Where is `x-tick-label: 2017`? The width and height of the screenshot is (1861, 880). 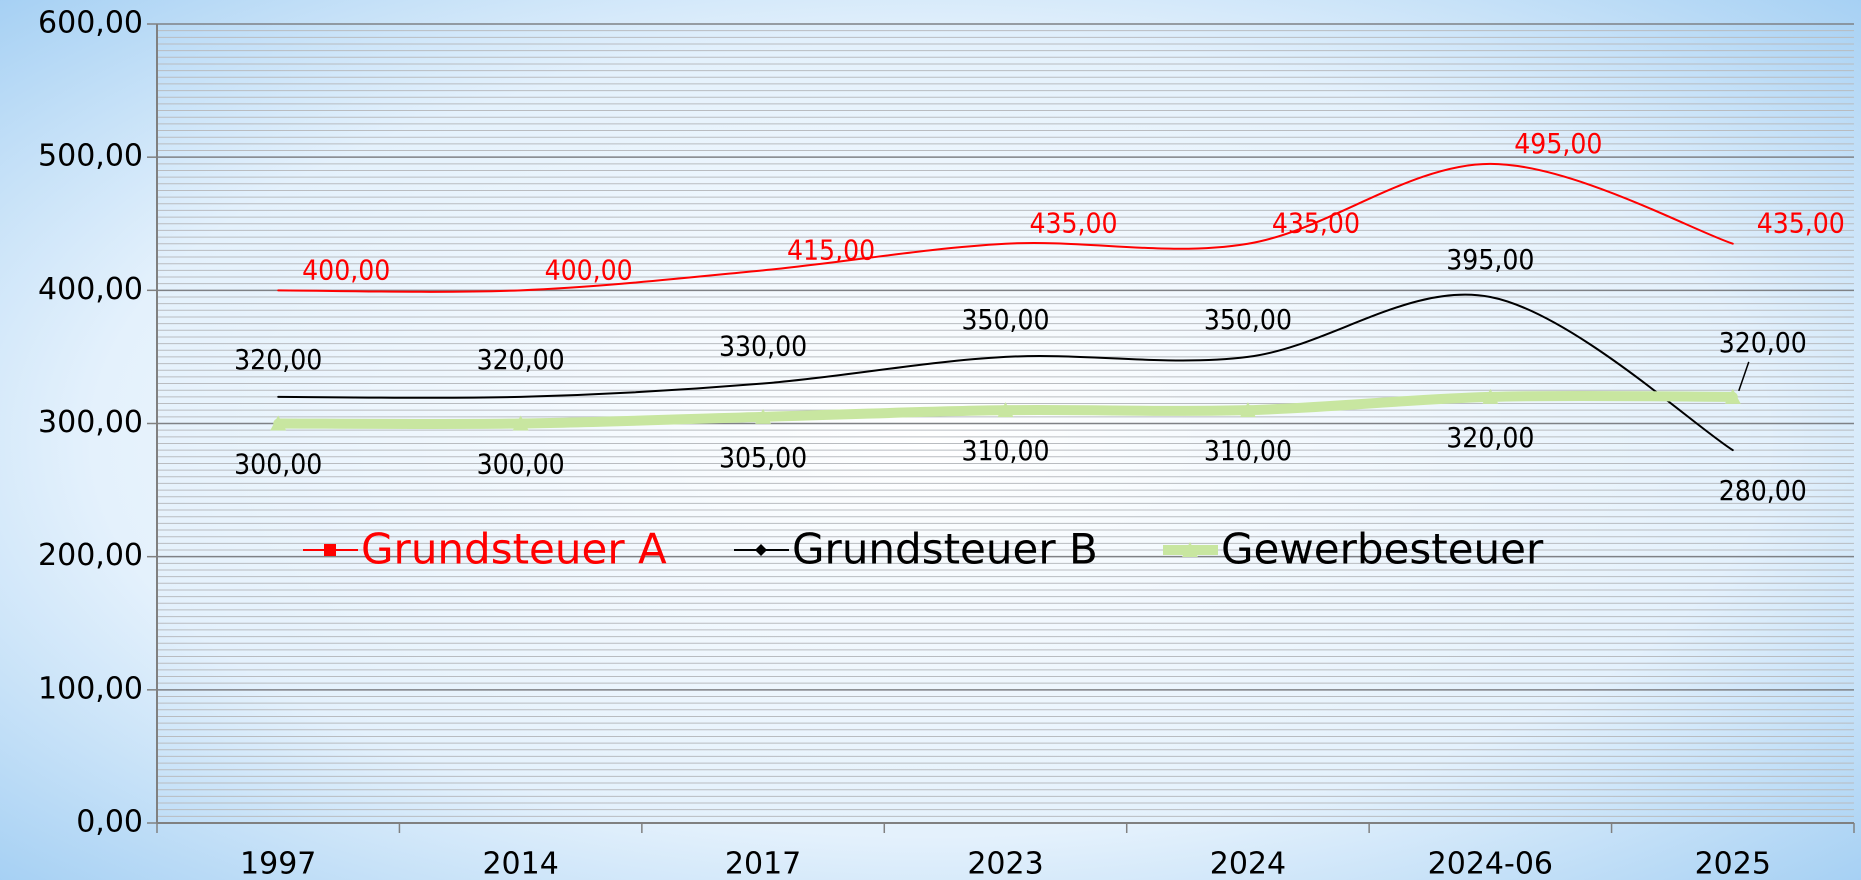 x-tick-label: 2017 is located at coordinates (763, 863).